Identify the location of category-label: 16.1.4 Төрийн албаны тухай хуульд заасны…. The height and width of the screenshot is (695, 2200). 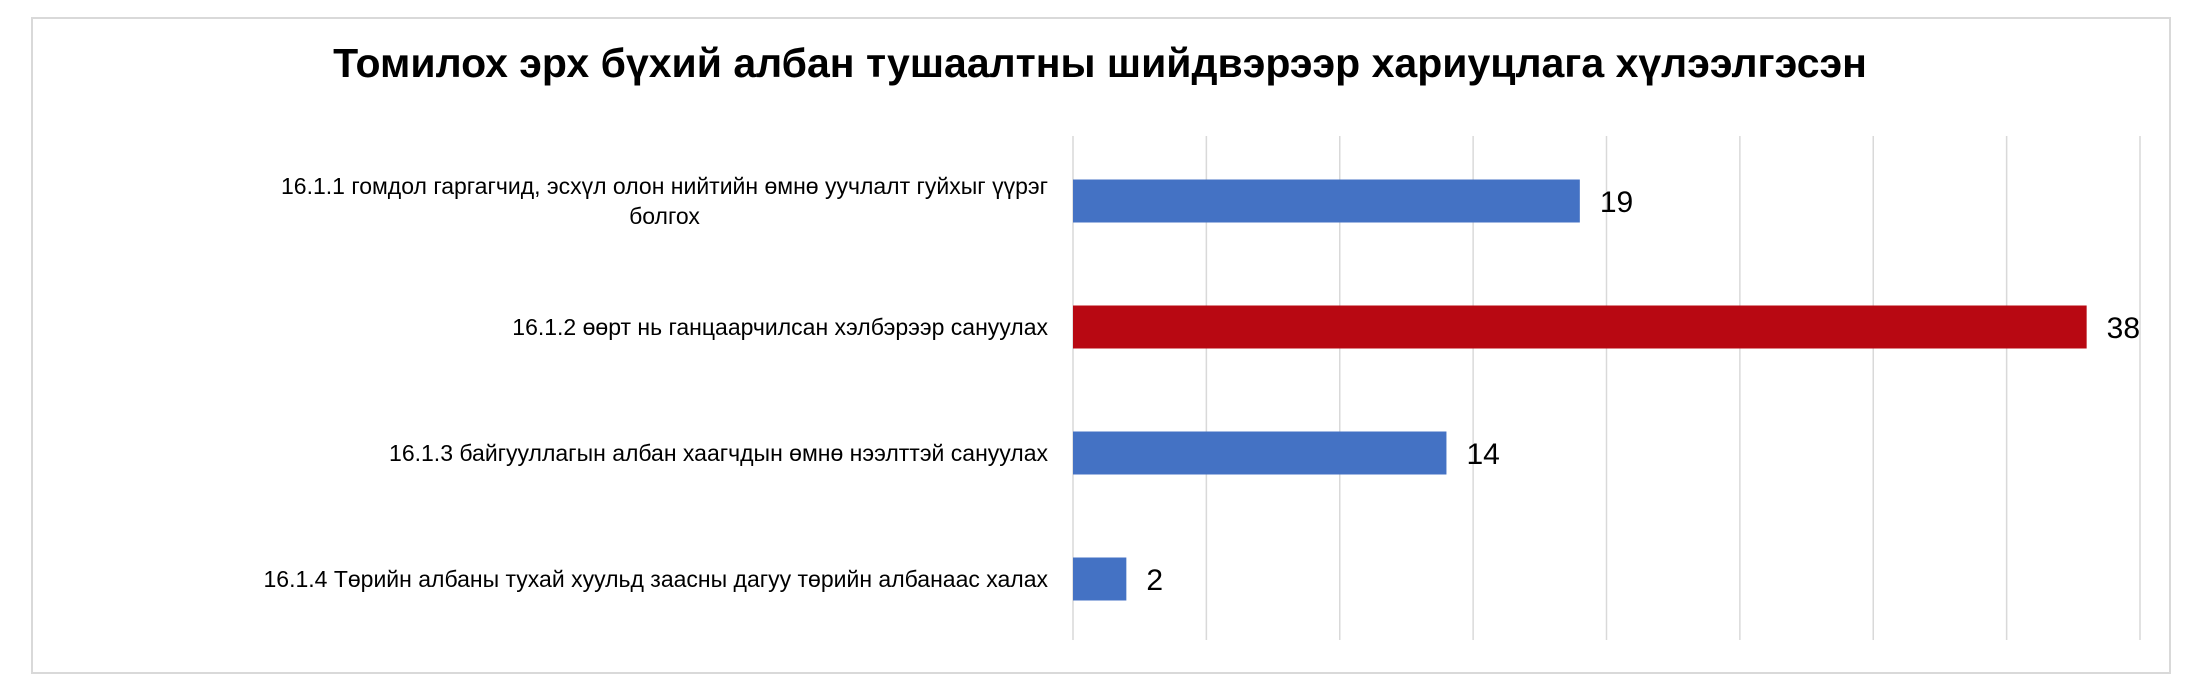
(655, 579).